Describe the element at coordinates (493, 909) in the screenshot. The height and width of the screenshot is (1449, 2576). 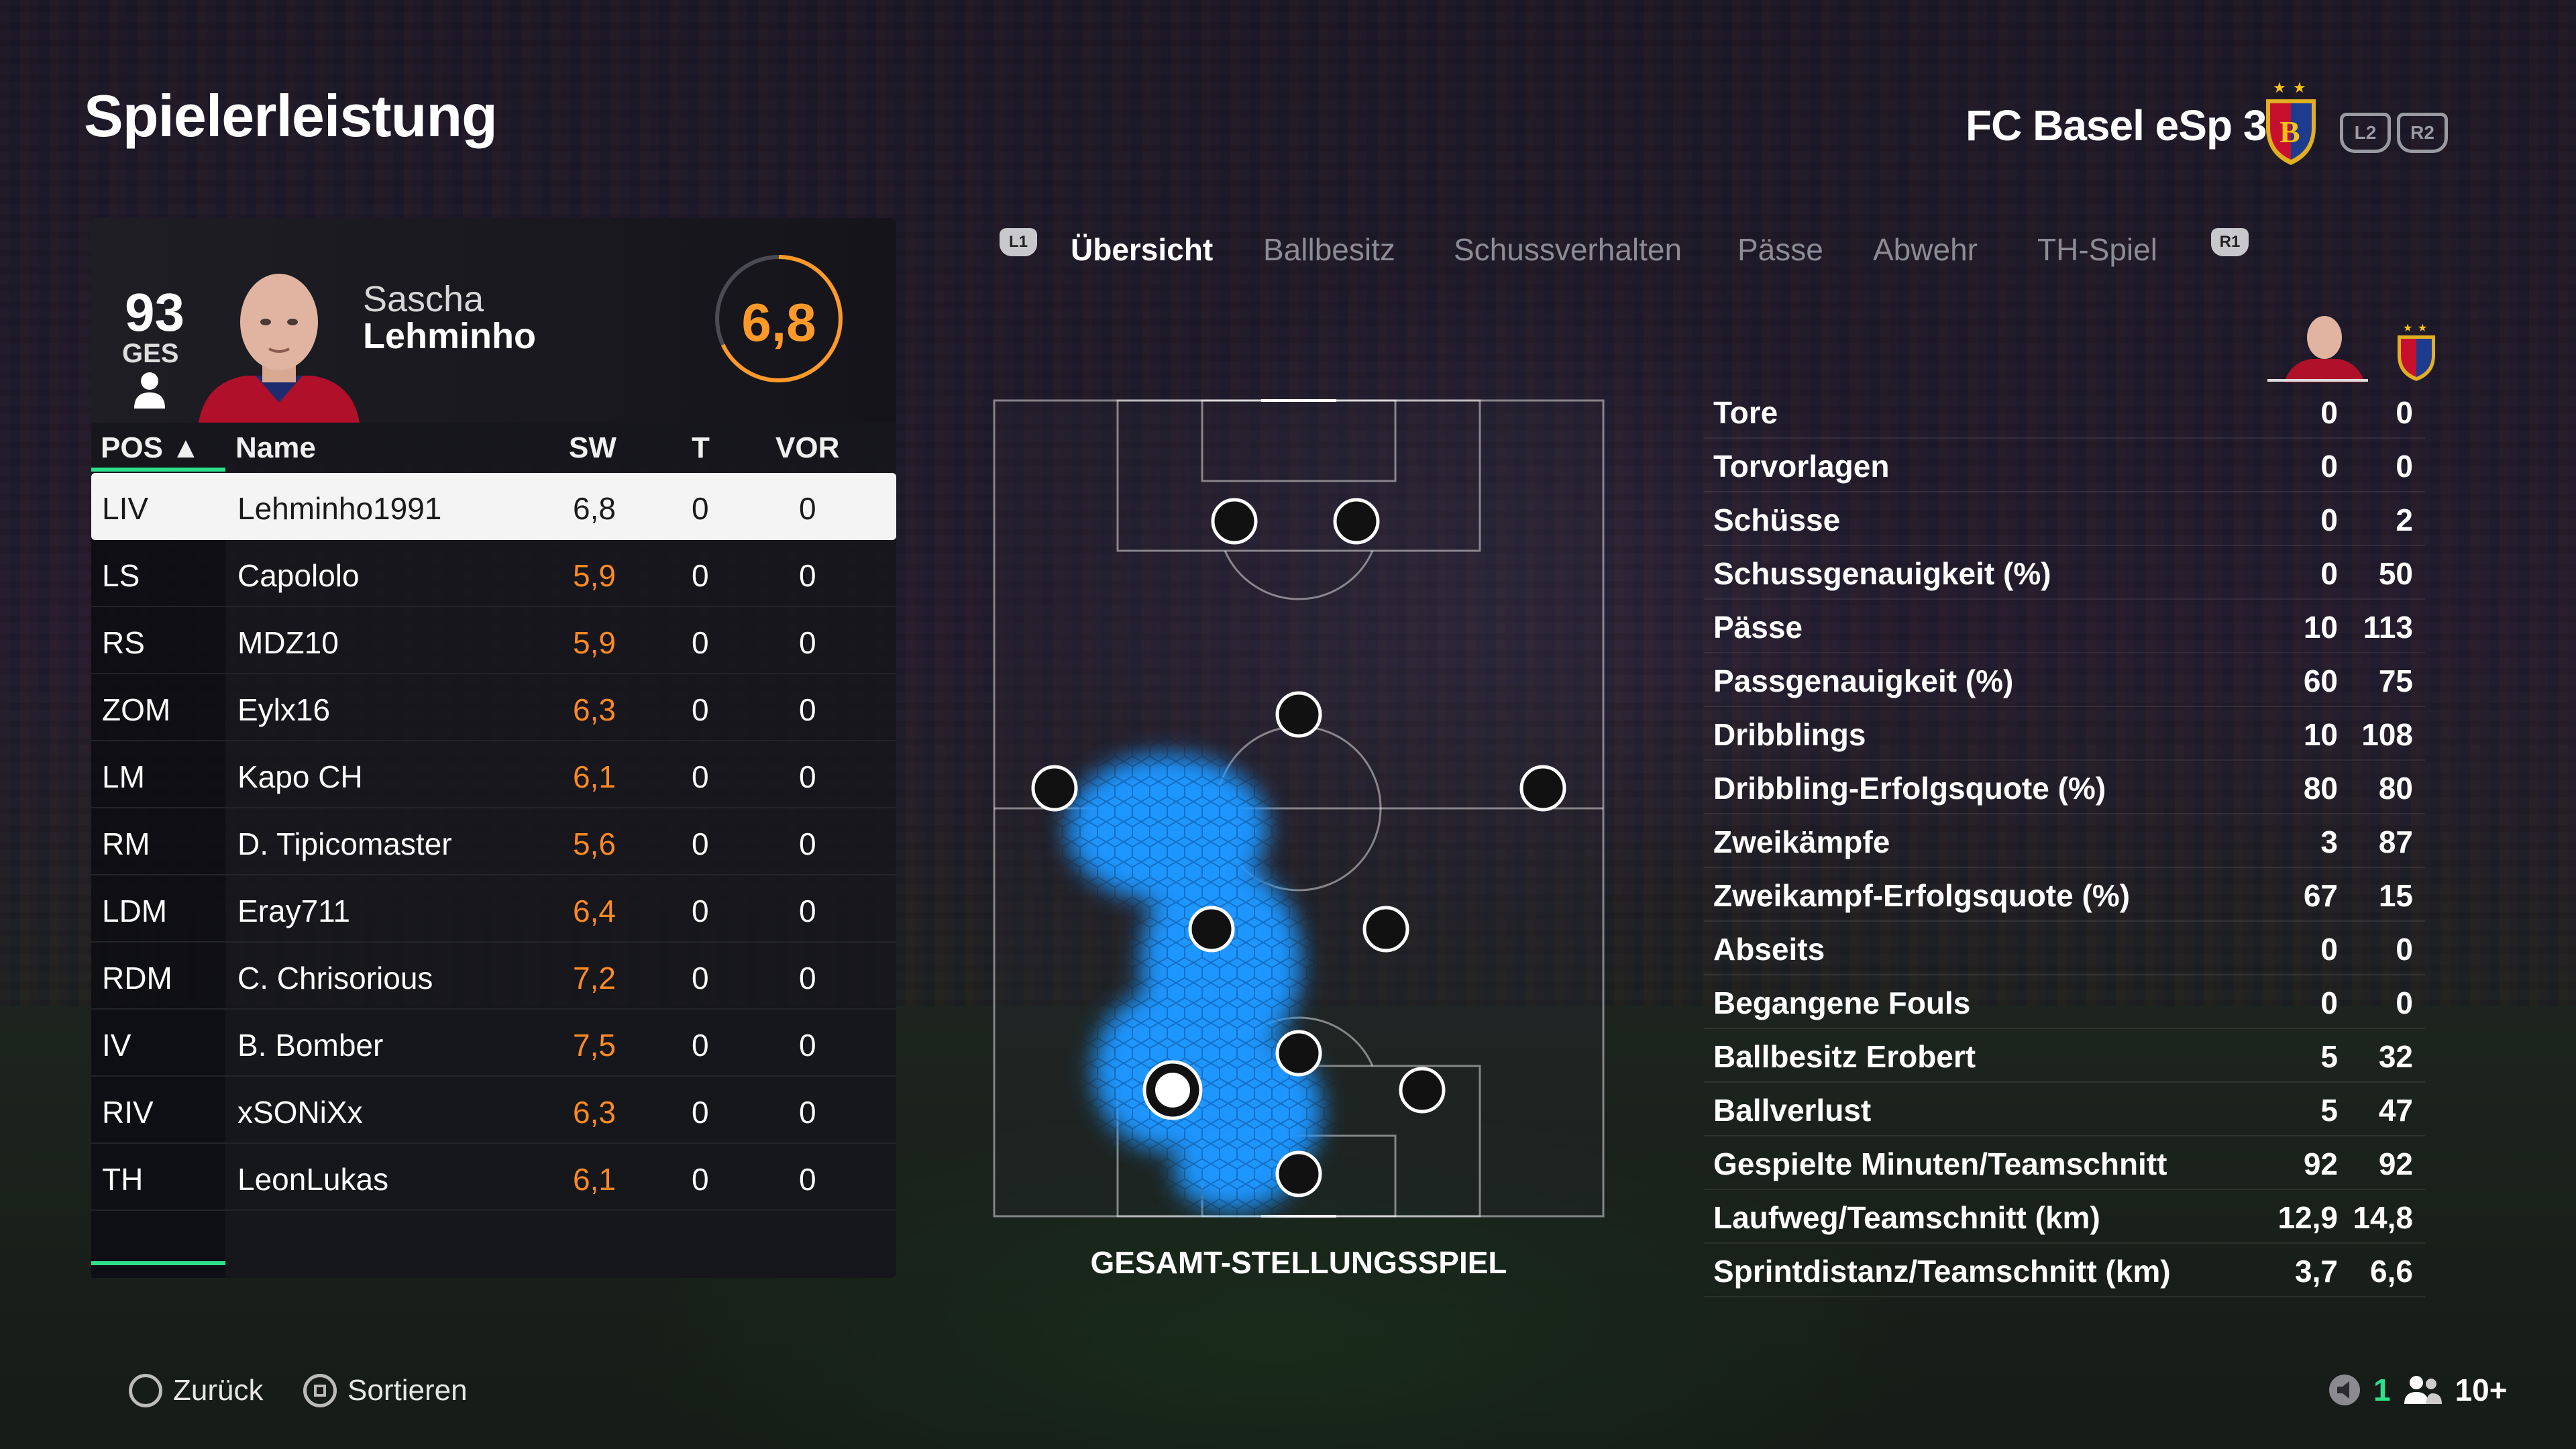
I see `table-row: LDM Eray711 6,4 0 0` at that location.